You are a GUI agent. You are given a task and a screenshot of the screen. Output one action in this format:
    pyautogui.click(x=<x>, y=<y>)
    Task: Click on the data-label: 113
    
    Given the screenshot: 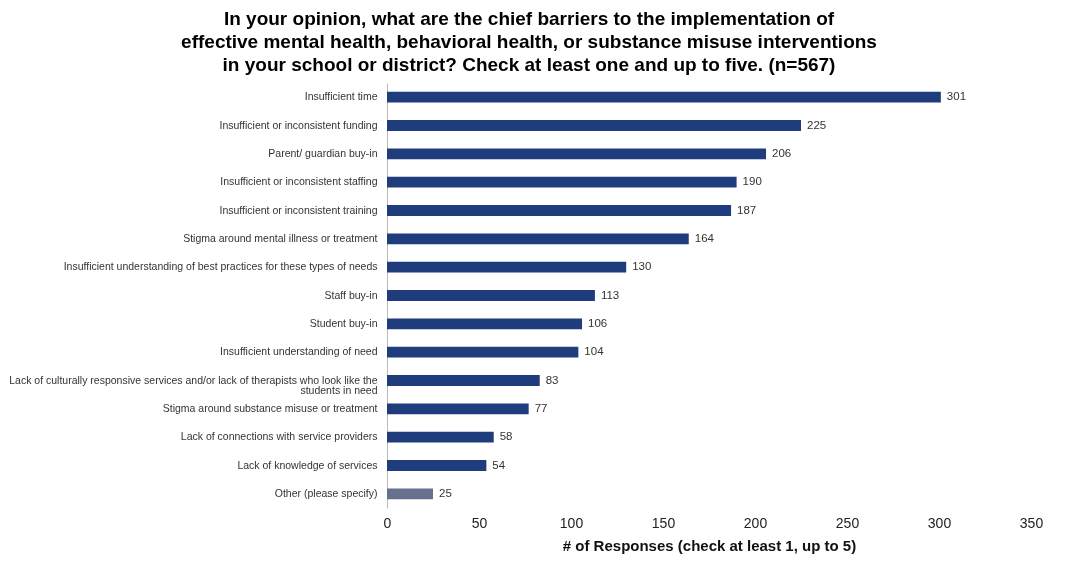 What is the action you would take?
    pyautogui.click(x=610, y=294)
    